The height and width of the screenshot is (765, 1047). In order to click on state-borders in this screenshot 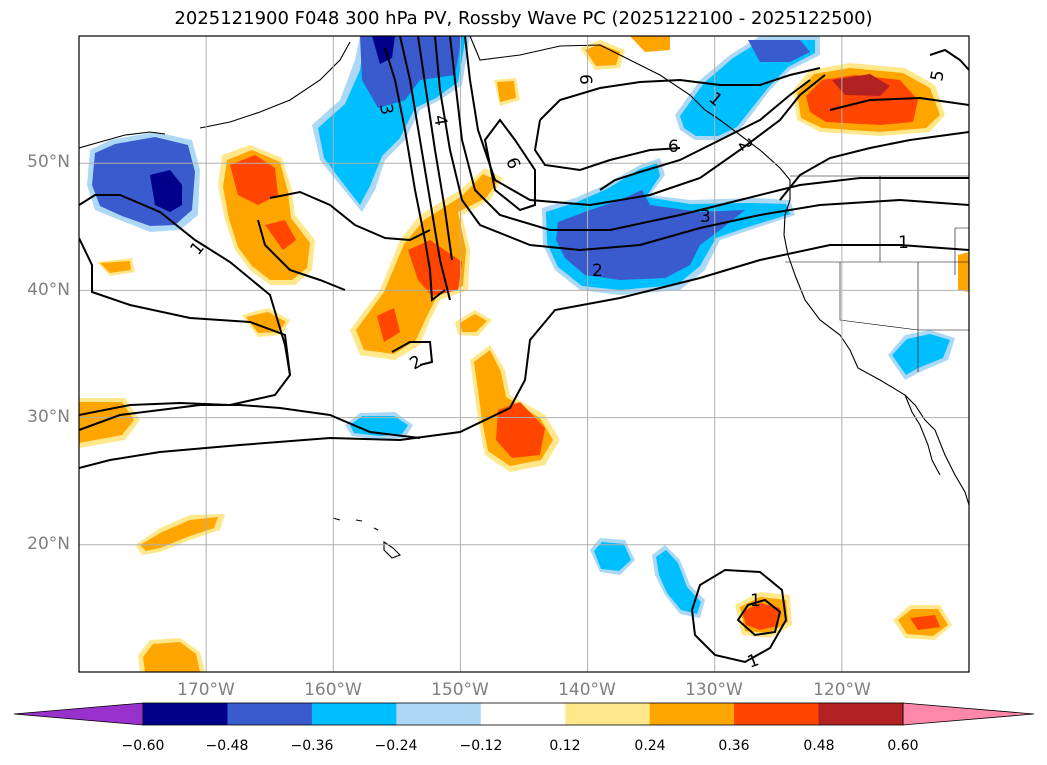, I will do `click(877, 273)`.